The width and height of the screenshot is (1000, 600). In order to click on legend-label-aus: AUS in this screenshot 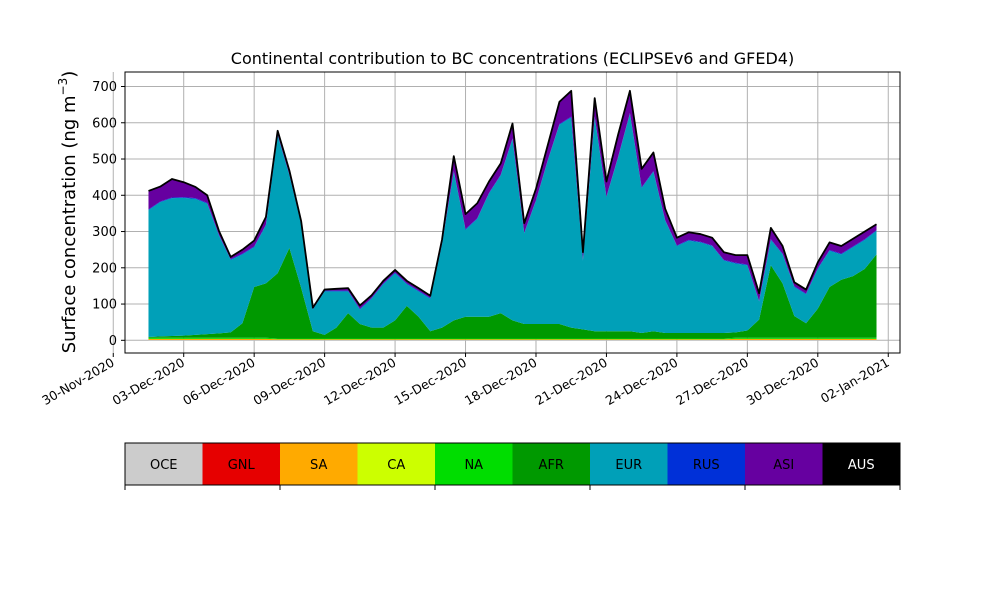, I will do `click(861, 465)`.